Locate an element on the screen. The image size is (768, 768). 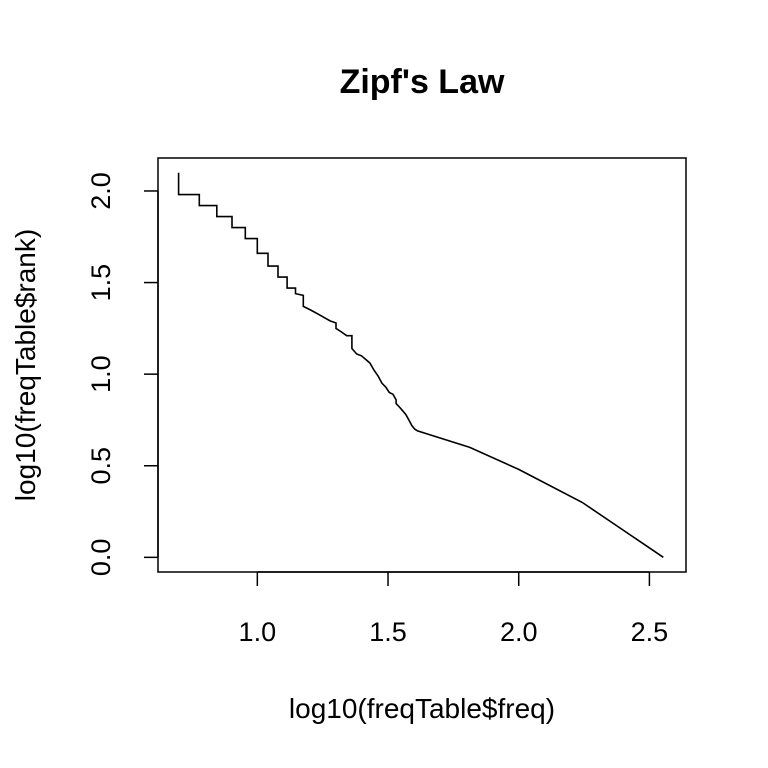
y-tick-label: 1.5 is located at coordinates (101, 283).